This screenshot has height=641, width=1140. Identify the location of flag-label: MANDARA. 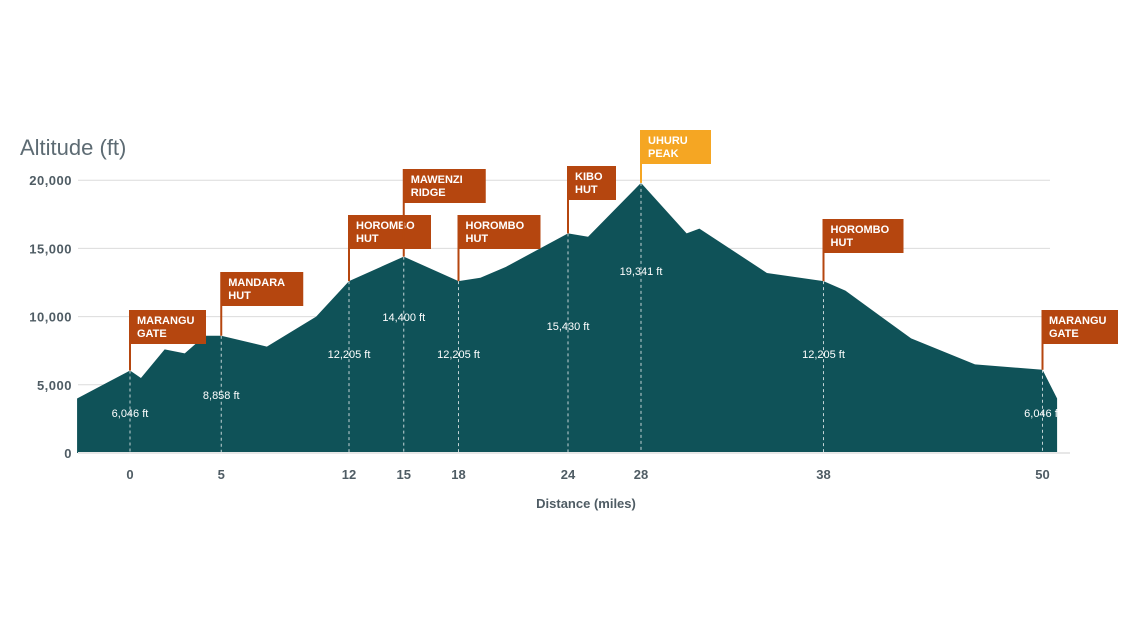
(256, 283).